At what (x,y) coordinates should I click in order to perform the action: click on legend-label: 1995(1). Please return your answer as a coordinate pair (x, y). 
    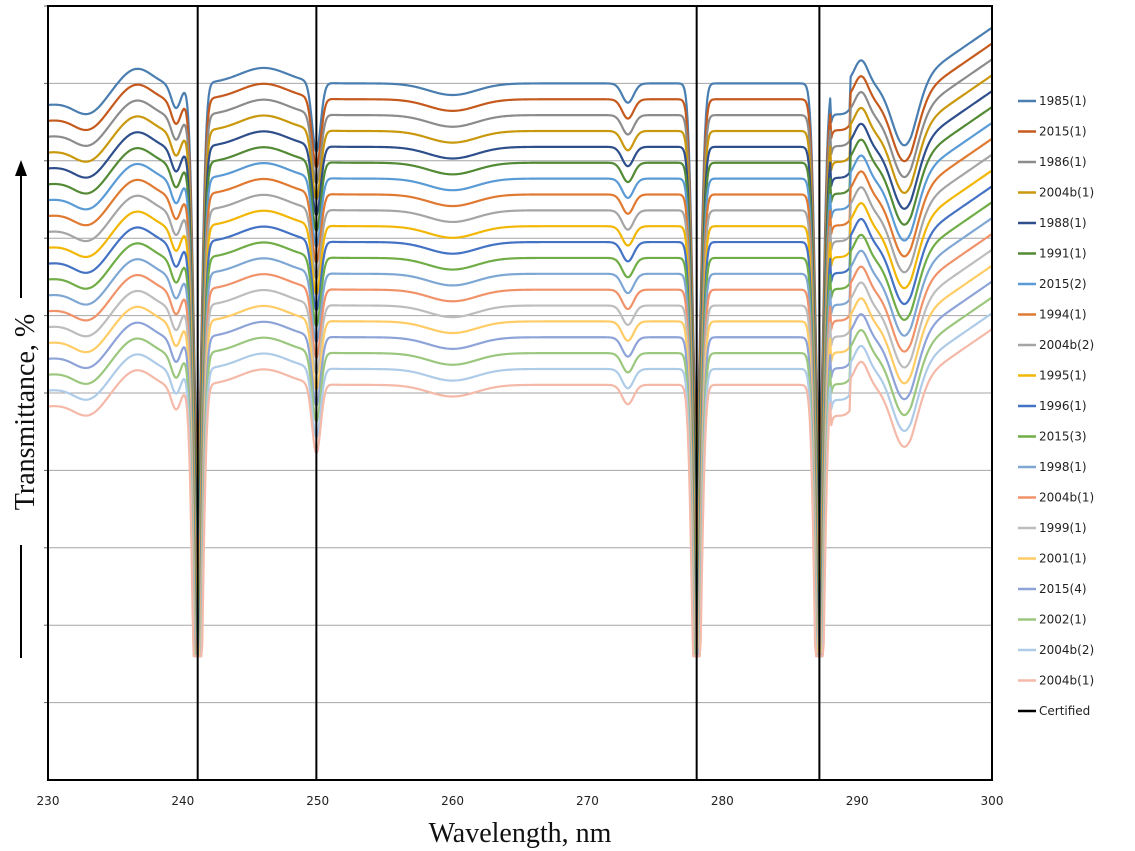
    Looking at the image, I should click on (1063, 376).